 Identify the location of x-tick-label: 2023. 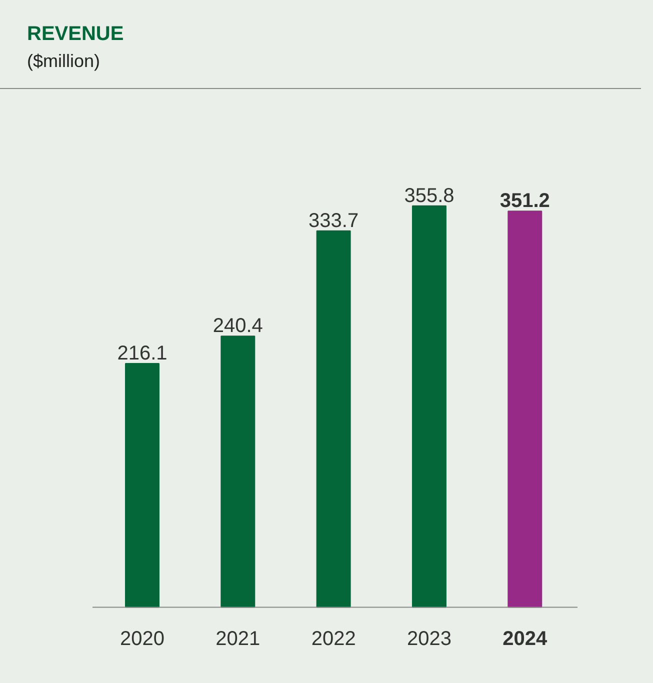
(429, 639).